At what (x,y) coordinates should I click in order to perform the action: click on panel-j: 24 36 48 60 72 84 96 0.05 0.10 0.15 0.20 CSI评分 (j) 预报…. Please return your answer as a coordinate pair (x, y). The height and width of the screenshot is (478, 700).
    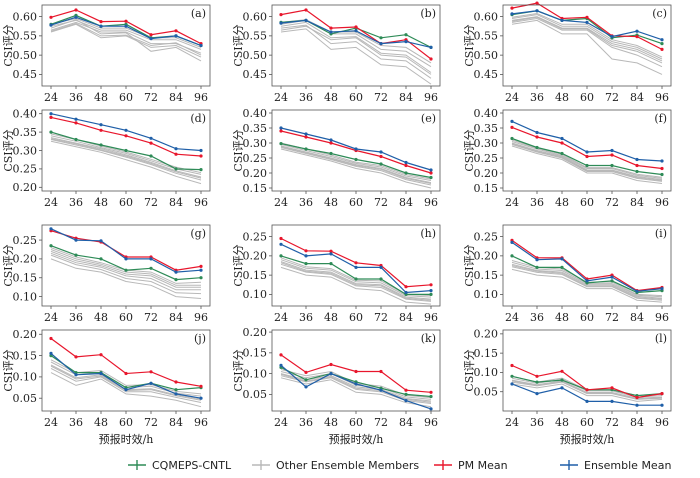
    Looking at the image, I should click on (106, 387).